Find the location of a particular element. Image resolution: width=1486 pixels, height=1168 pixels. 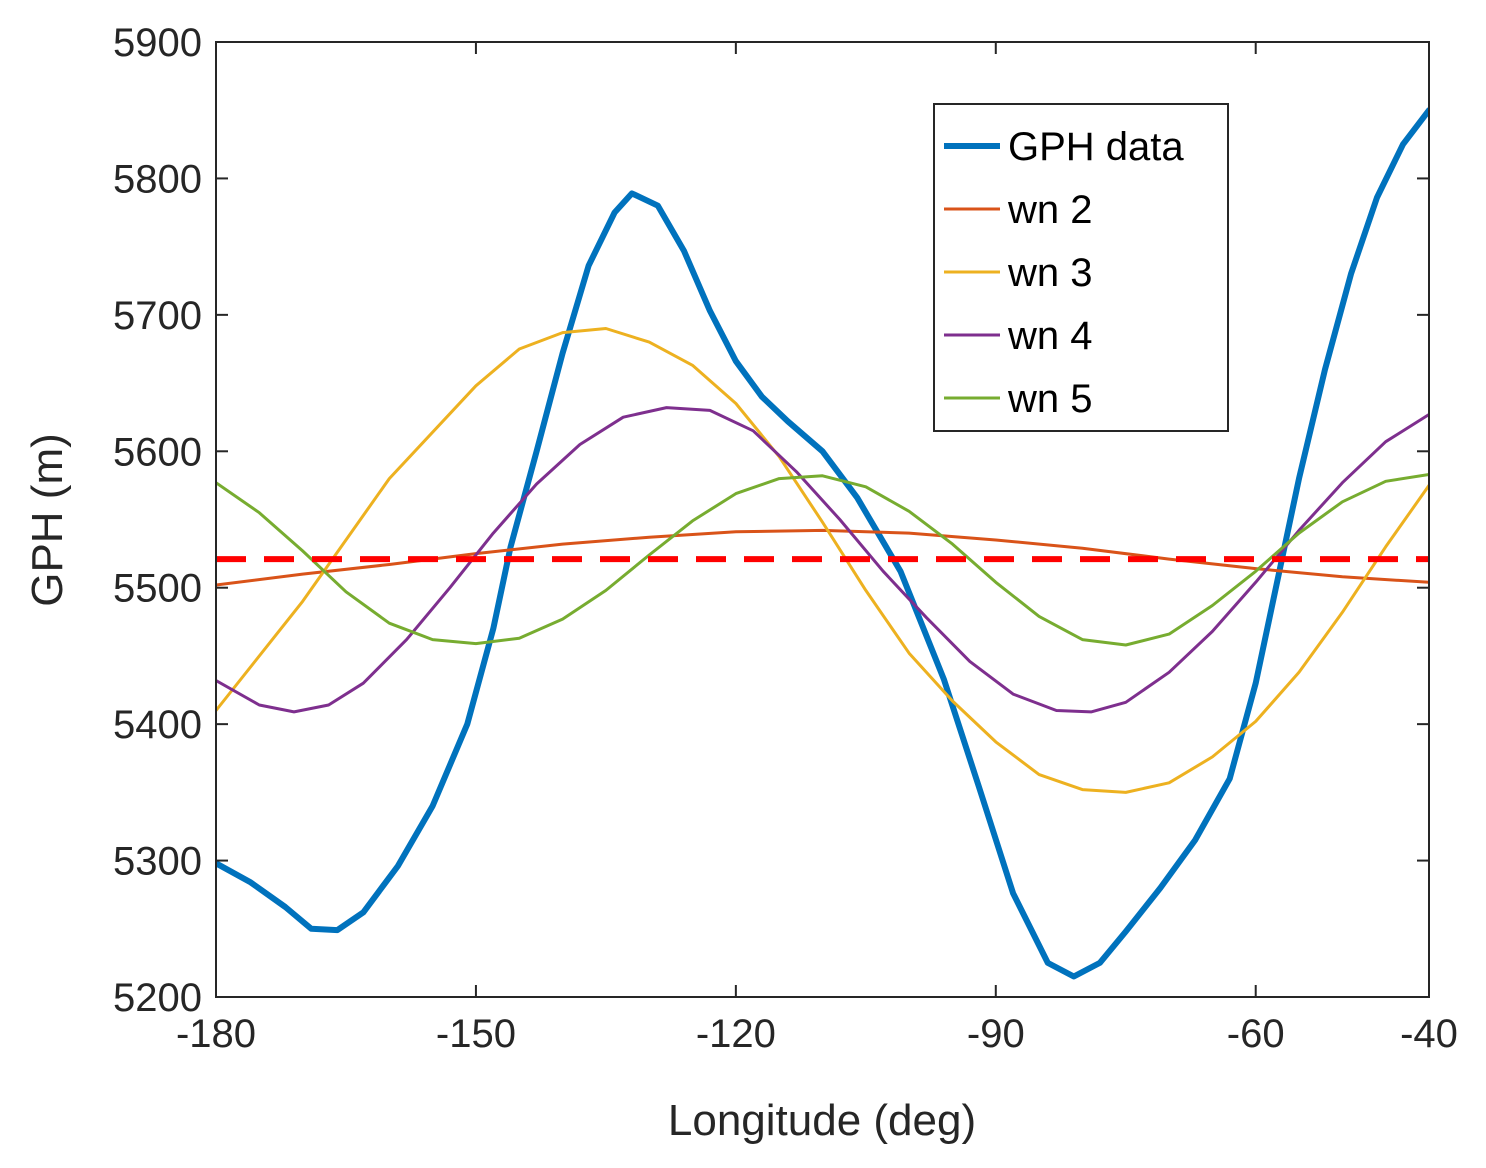

y-tick-label: 5400 is located at coordinates (157, 725).